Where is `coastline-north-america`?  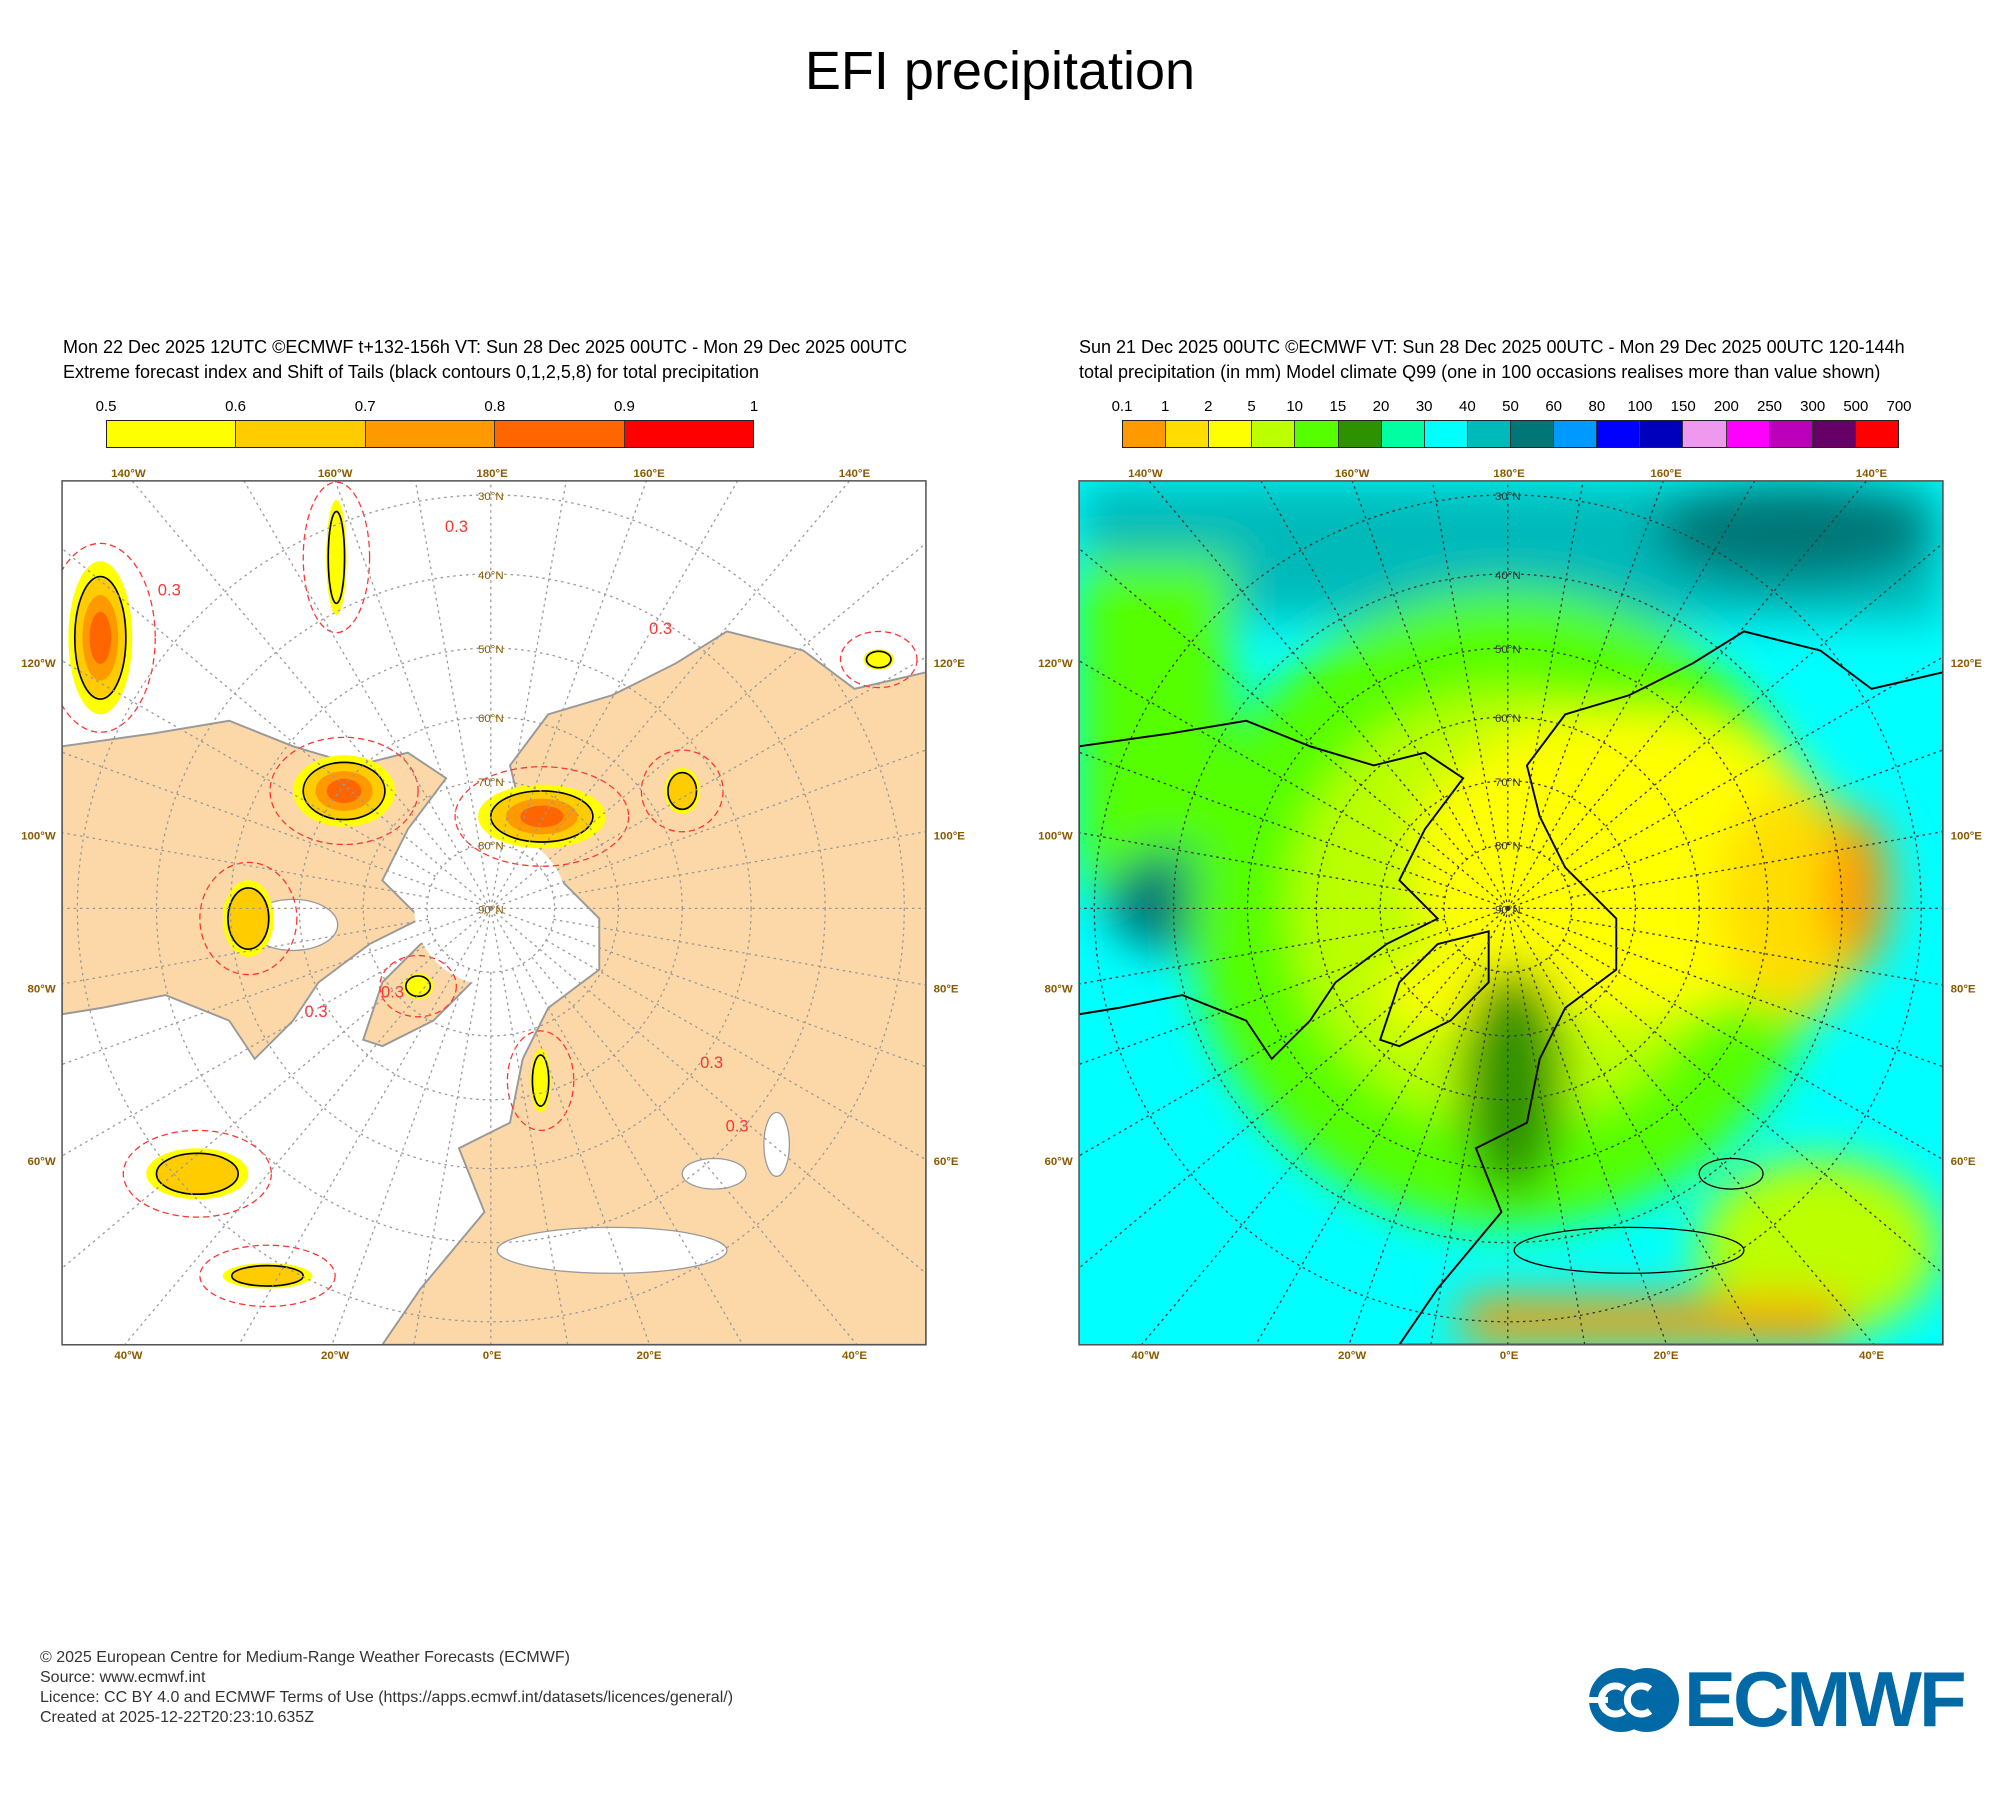 coastline-north-america is located at coordinates (1272, 890).